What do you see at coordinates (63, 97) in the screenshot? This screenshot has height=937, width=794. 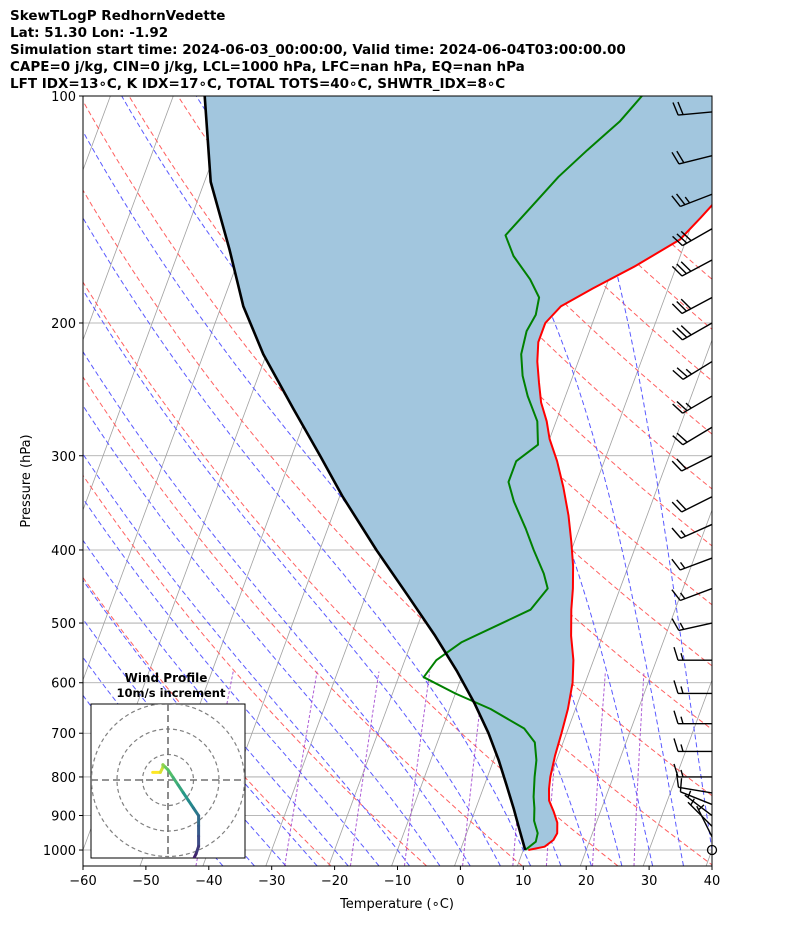 I see `y-tick-label: 100` at bounding box center [63, 97].